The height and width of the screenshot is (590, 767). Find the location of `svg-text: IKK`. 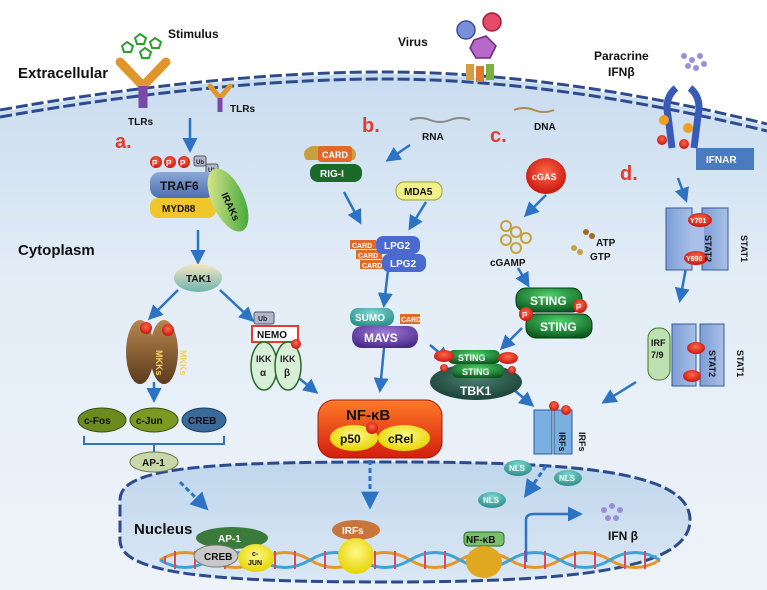

svg-text: IKK is located at coordinates (288, 359).